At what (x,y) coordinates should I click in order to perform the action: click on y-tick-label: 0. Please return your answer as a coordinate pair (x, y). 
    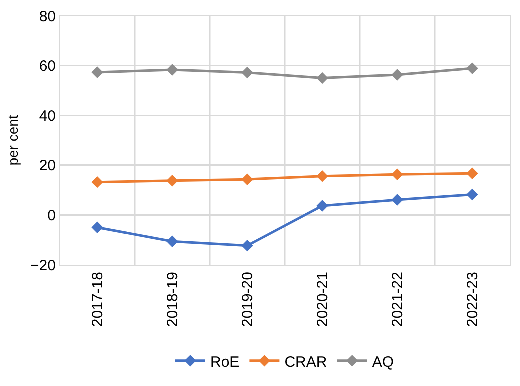
    Looking at the image, I should click on (52, 215).